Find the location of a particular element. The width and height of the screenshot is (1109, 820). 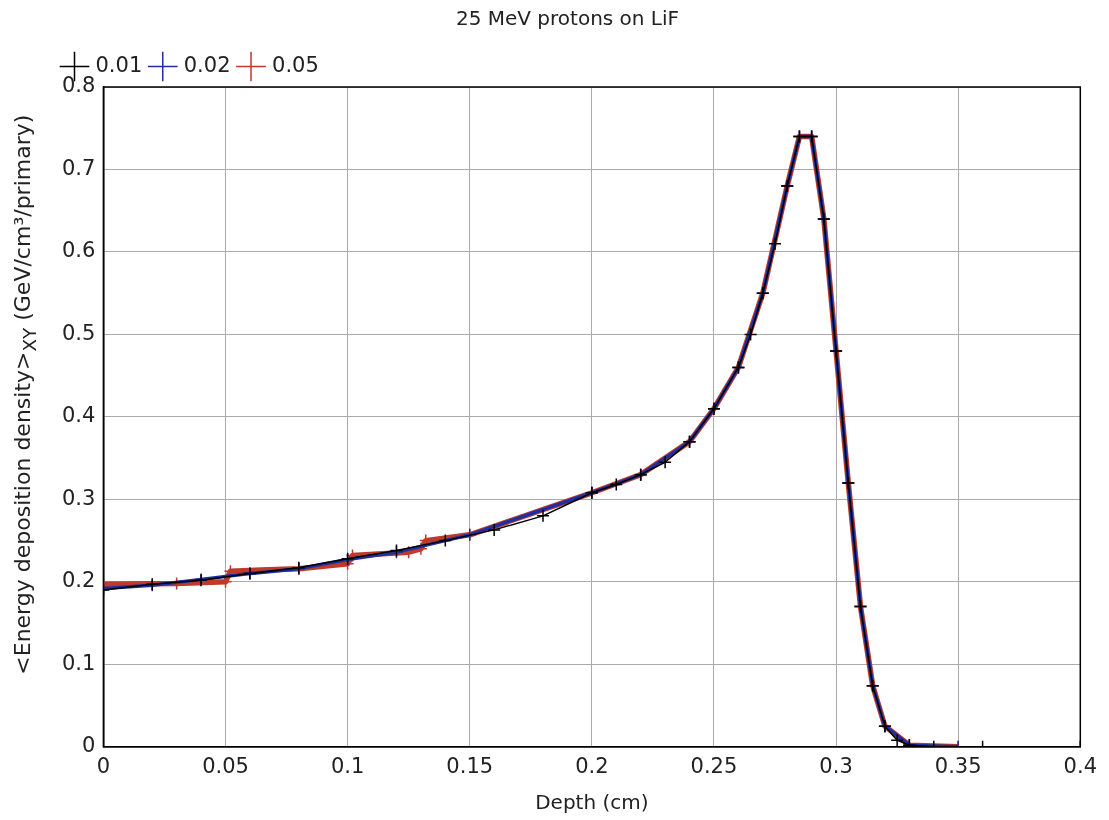

y-tick-label: 0 is located at coordinates (89, 745).